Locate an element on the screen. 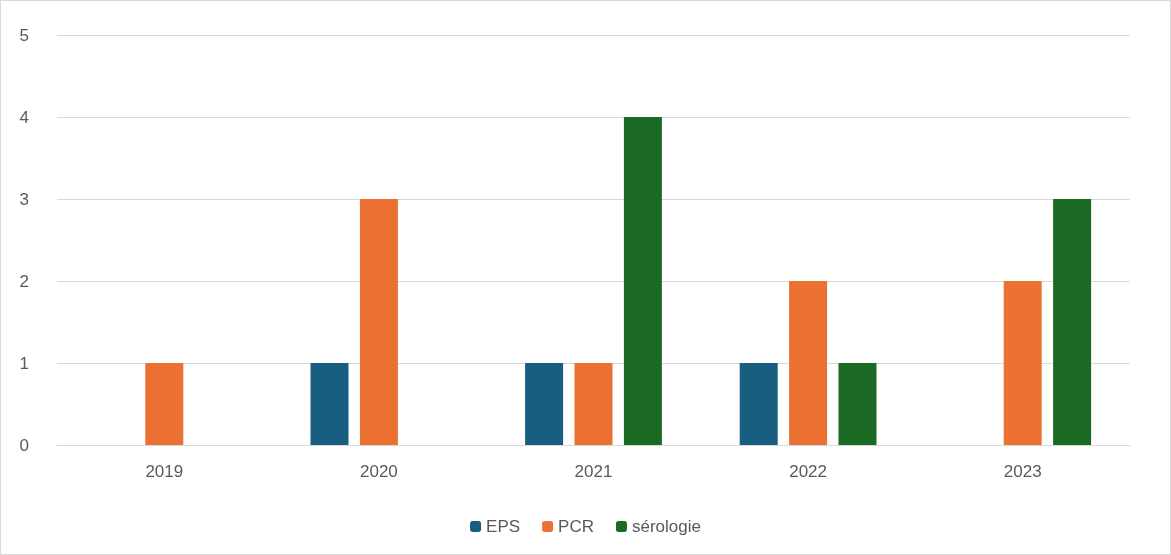 This screenshot has height=555, width=1171. y-tick-label: 4 is located at coordinates (24, 117).